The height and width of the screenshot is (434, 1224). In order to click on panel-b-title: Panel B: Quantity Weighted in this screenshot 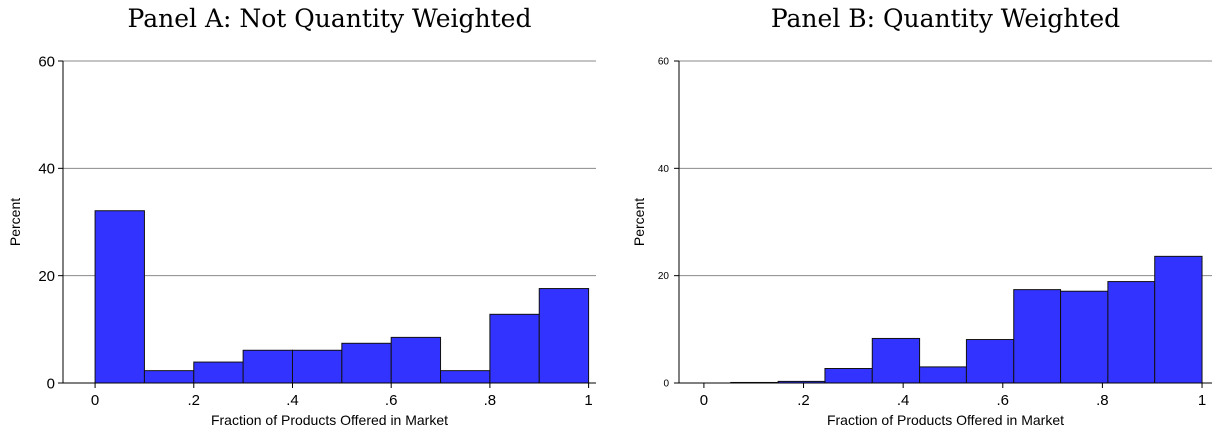, I will do `click(945, 18)`.